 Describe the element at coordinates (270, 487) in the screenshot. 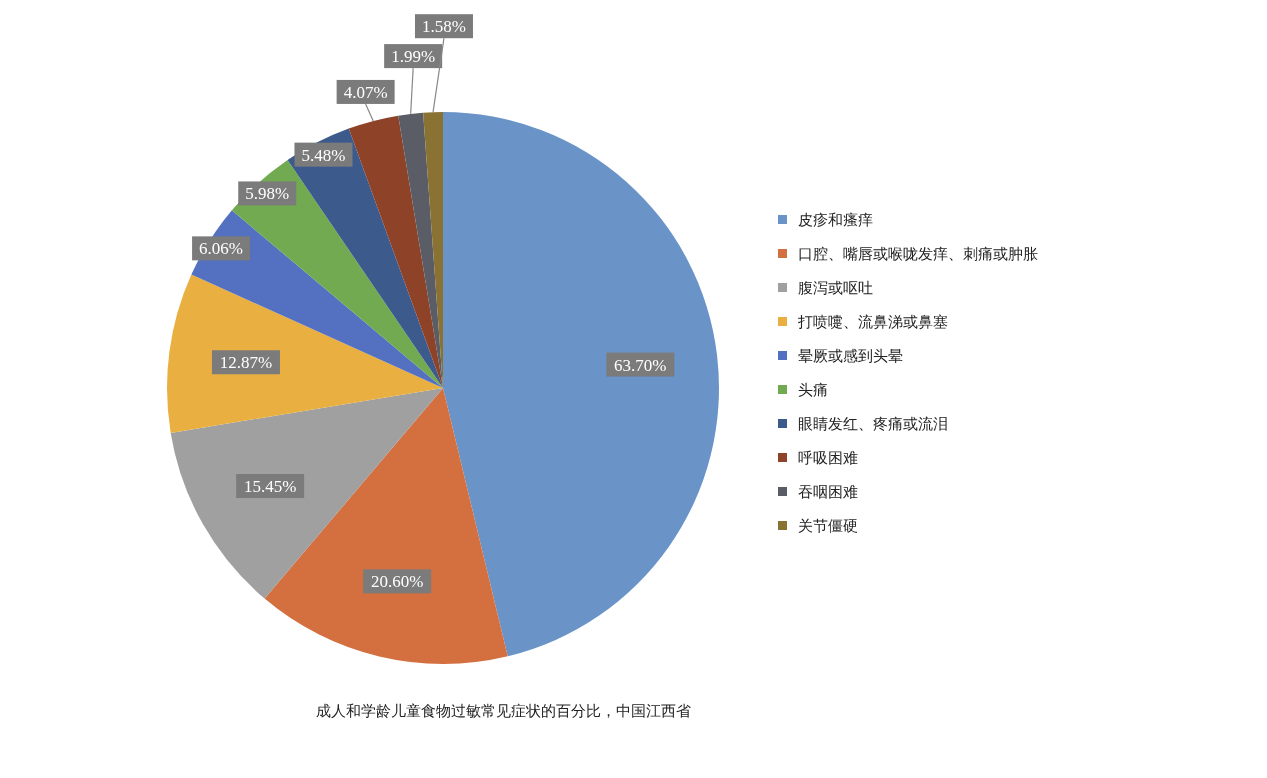

I see `data-label: 15.45%` at that location.